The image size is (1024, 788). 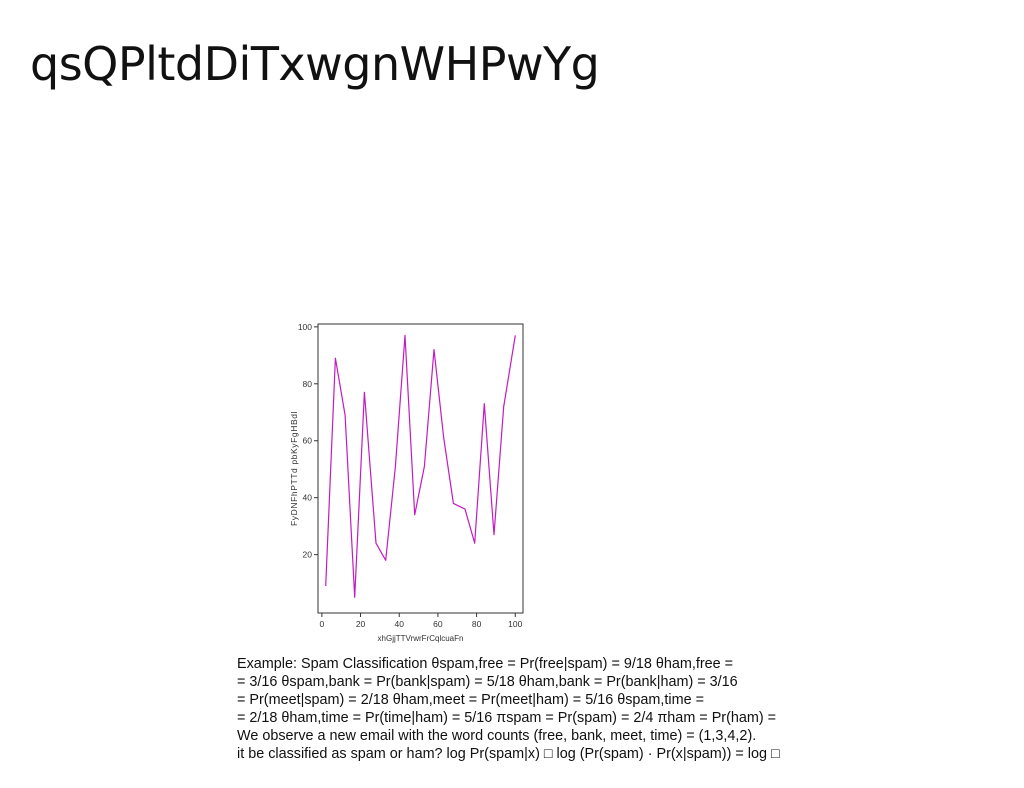 I want to click on x-tick-label: 60, so click(x=438, y=624).